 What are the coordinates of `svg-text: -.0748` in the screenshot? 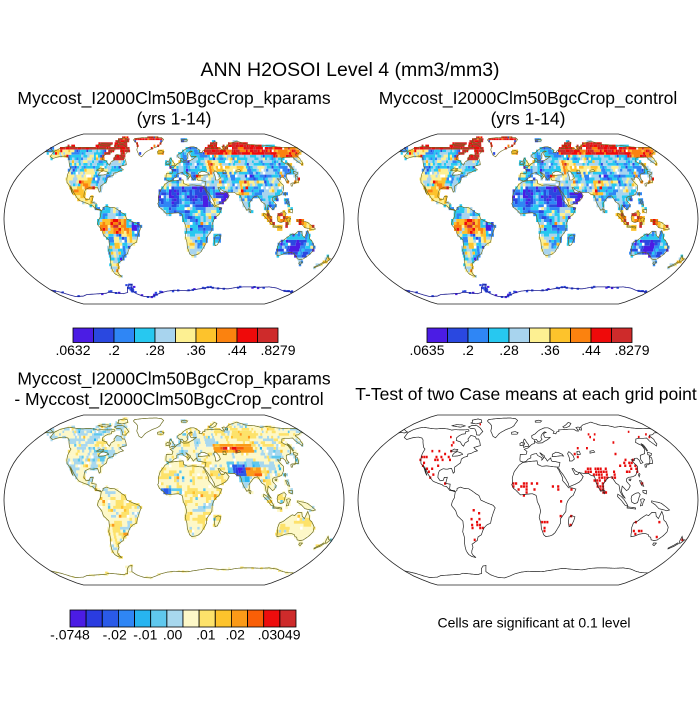 It's located at (70, 635).